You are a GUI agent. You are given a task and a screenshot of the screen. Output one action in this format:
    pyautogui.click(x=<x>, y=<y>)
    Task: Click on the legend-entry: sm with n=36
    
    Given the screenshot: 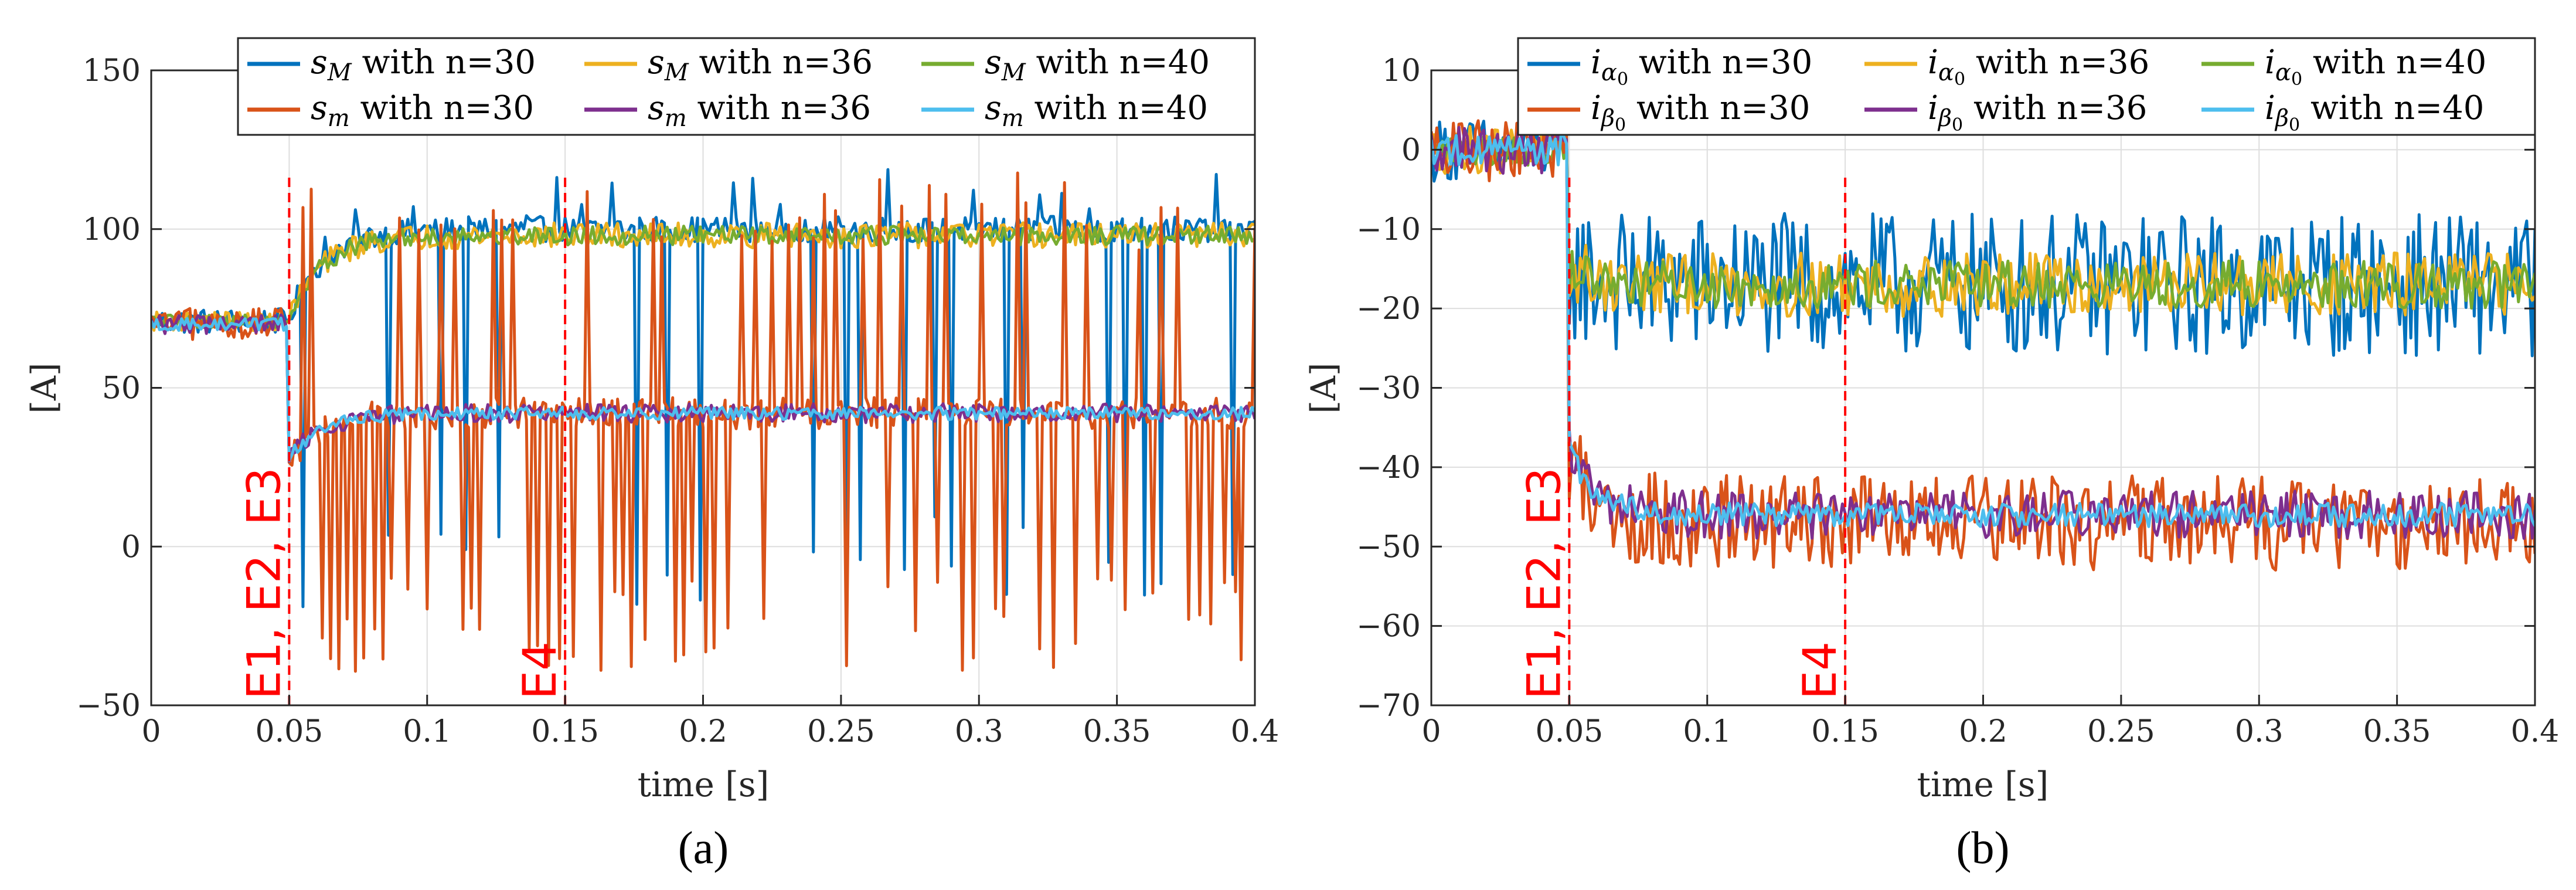 What is the action you would take?
    pyautogui.click(x=759, y=110)
    